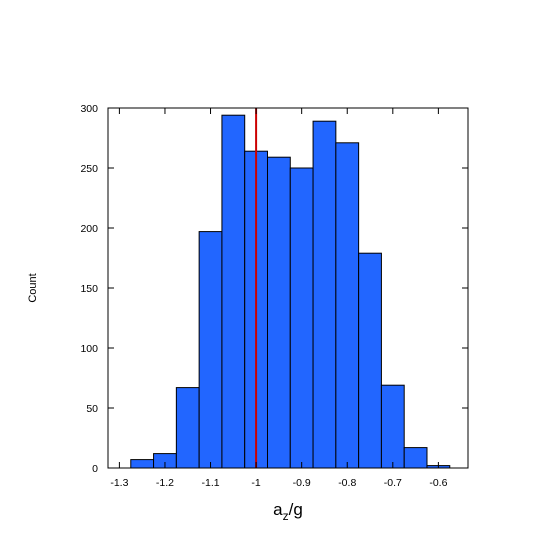  Describe the element at coordinates (89, 109) in the screenshot. I see `y-tick-label: 300` at that location.